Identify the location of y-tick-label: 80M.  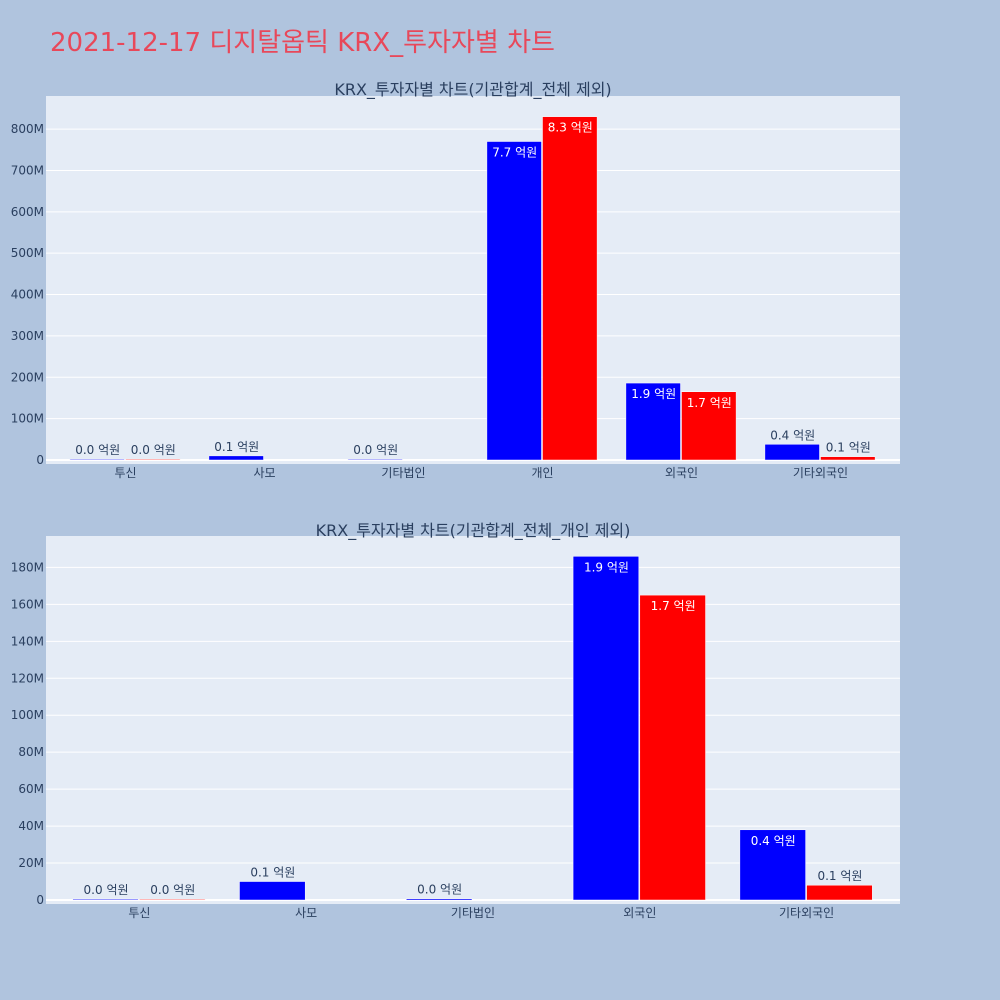
(31, 752).